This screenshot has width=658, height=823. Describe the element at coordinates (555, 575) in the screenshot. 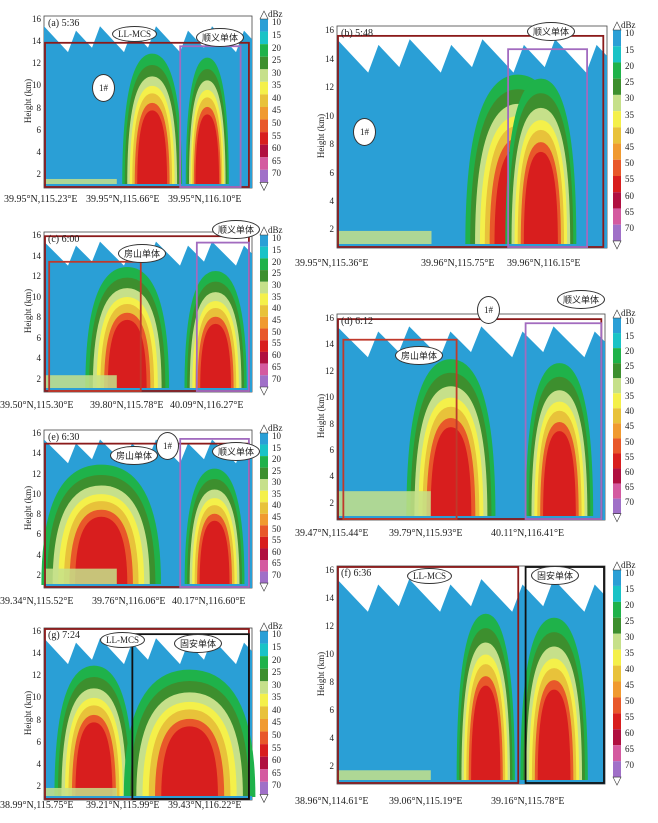

I see `cell-annotation: 固安单体` at that location.